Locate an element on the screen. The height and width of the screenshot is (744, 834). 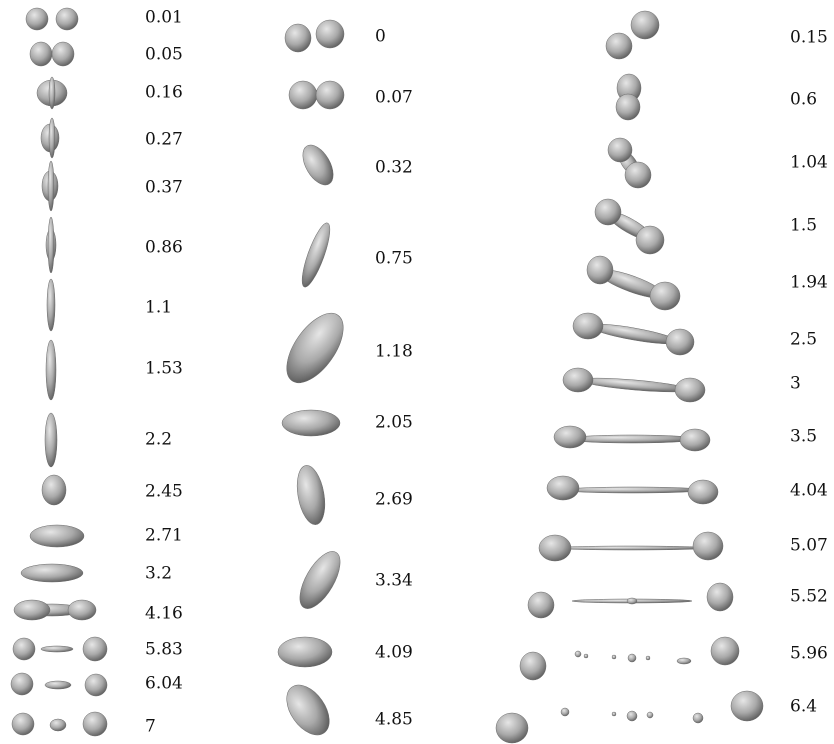
time-label: 1.1 is located at coordinates (158, 308).